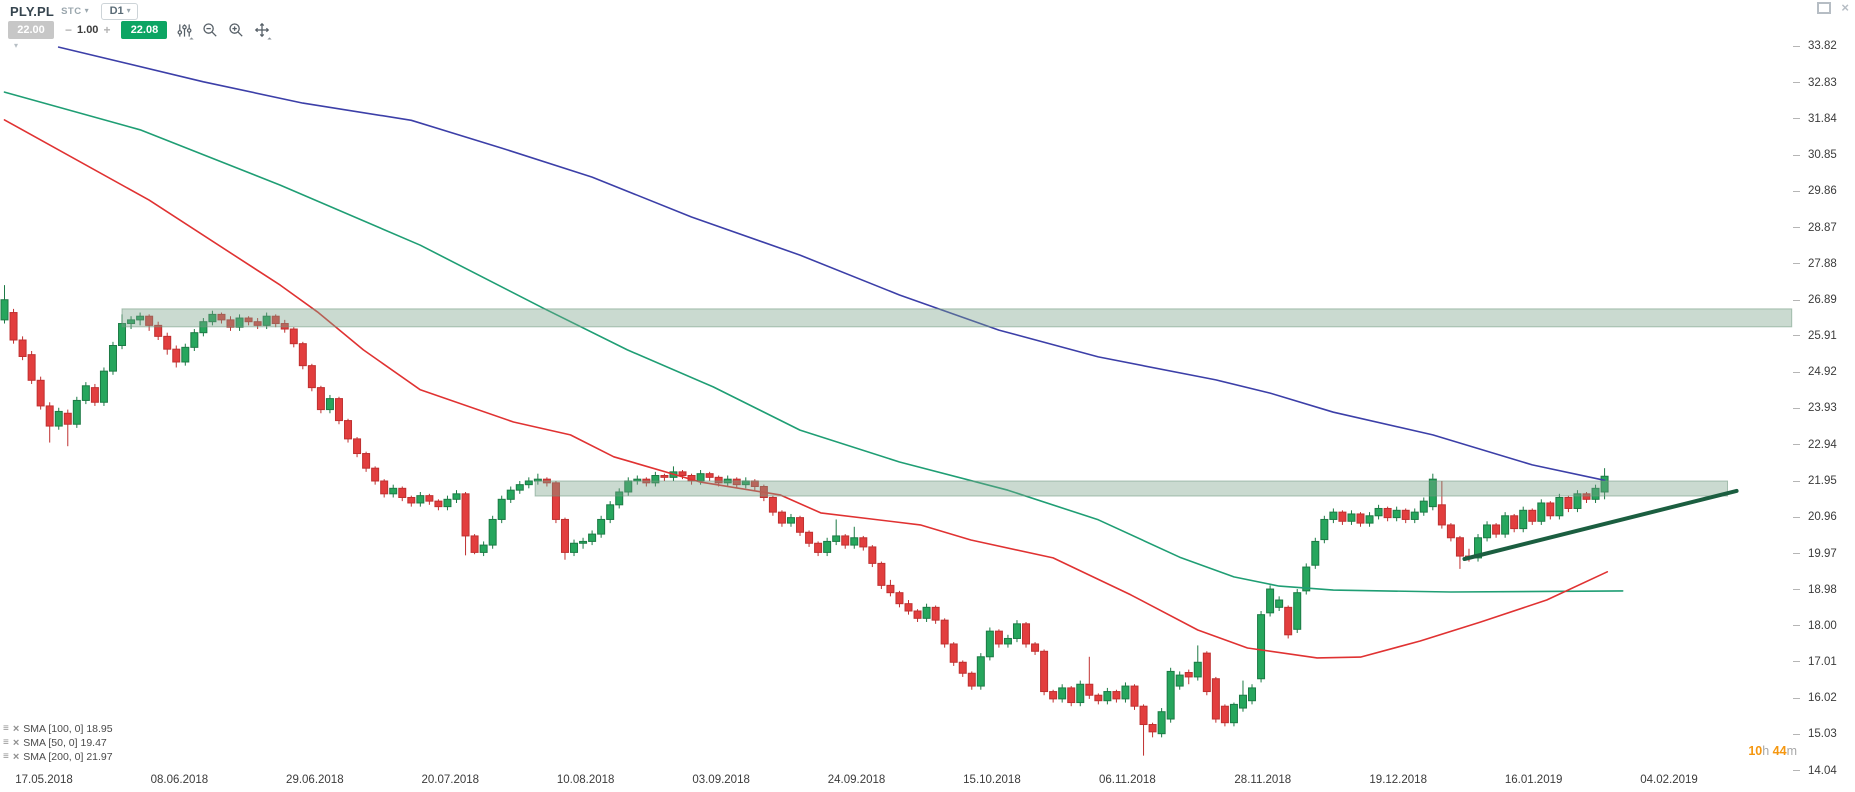  Describe the element at coordinates (585, 780) in the screenshot. I see `date-axis-label: 10.08.2018` at that location.